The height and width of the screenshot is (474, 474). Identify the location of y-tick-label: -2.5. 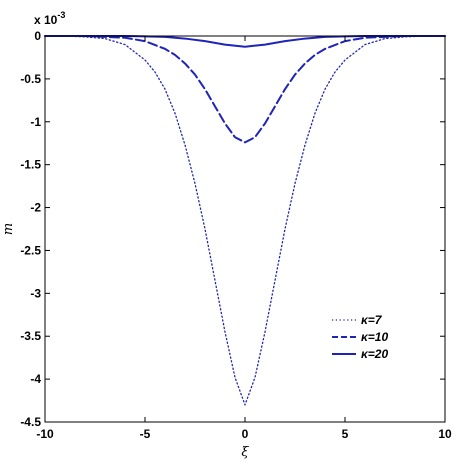
(30, 250).